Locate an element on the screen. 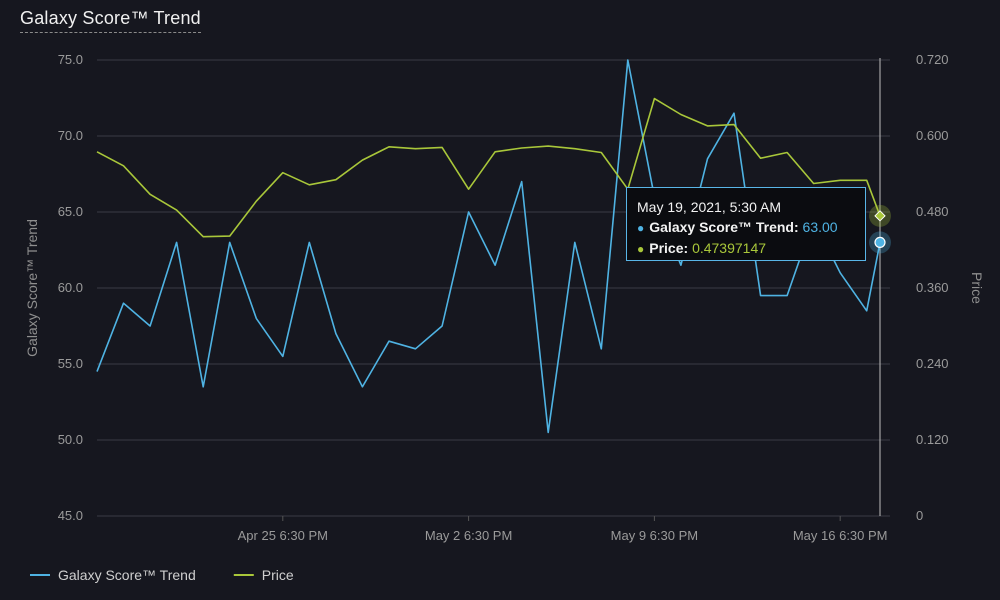 This screenshot has height=600, width=1000. tooltip-score-row: ● Galaxy Score™ Trend: 63.00 is located at coordinates (746, 227).